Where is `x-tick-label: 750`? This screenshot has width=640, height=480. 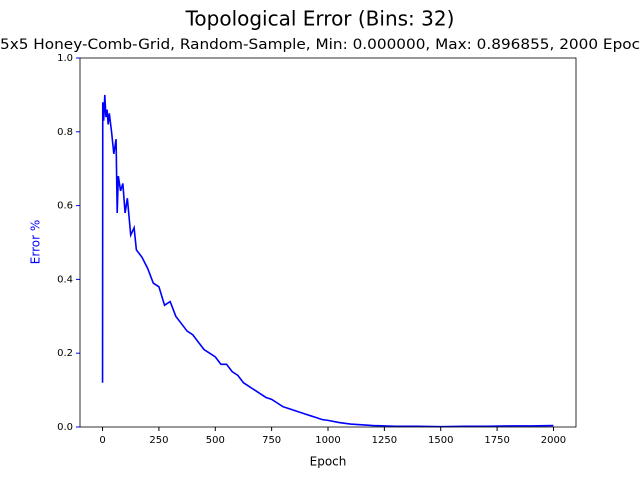 x-tick-label: 750 is located at coordinates (271, 440).